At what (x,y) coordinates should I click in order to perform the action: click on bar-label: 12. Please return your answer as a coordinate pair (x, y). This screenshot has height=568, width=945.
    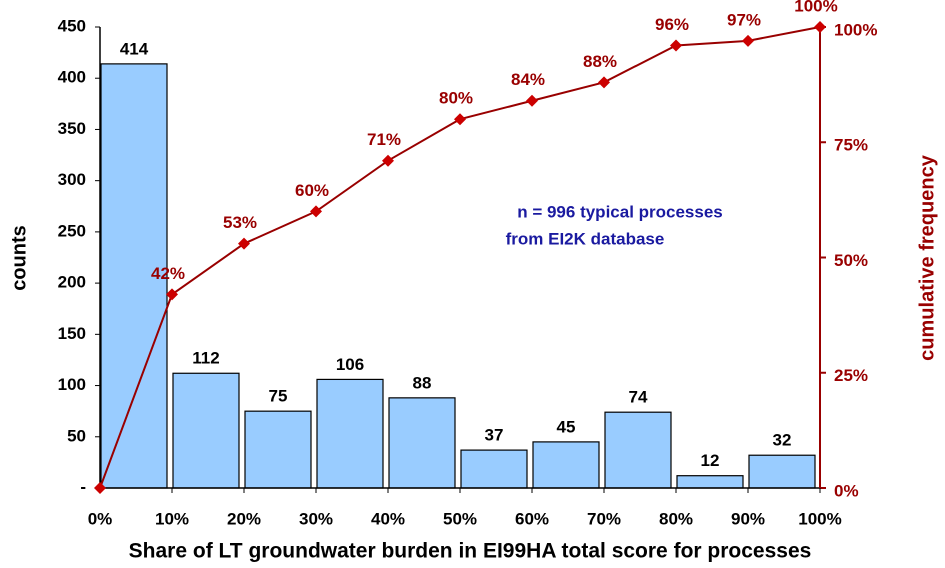
    Looking at the image, I should click on (710, 460).